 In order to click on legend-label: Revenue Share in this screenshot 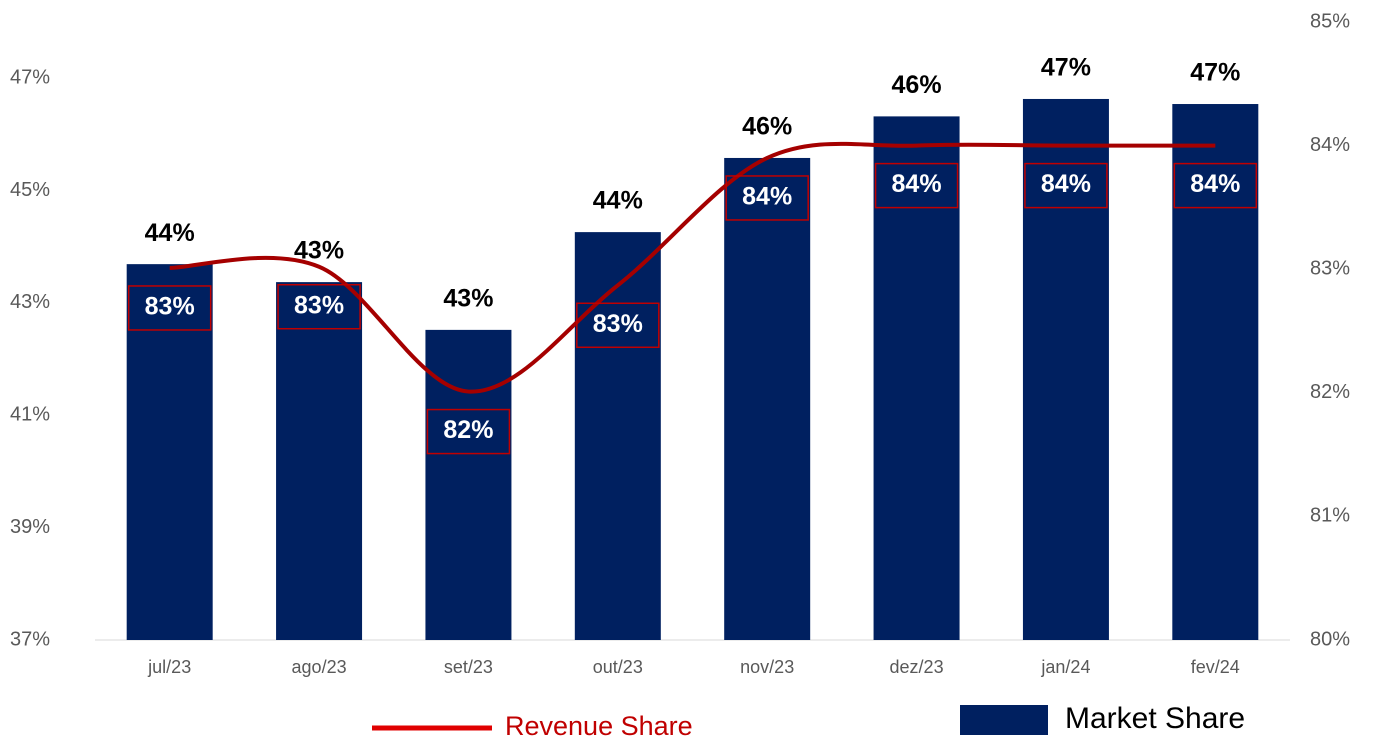, I will do `click(599, 726)`.